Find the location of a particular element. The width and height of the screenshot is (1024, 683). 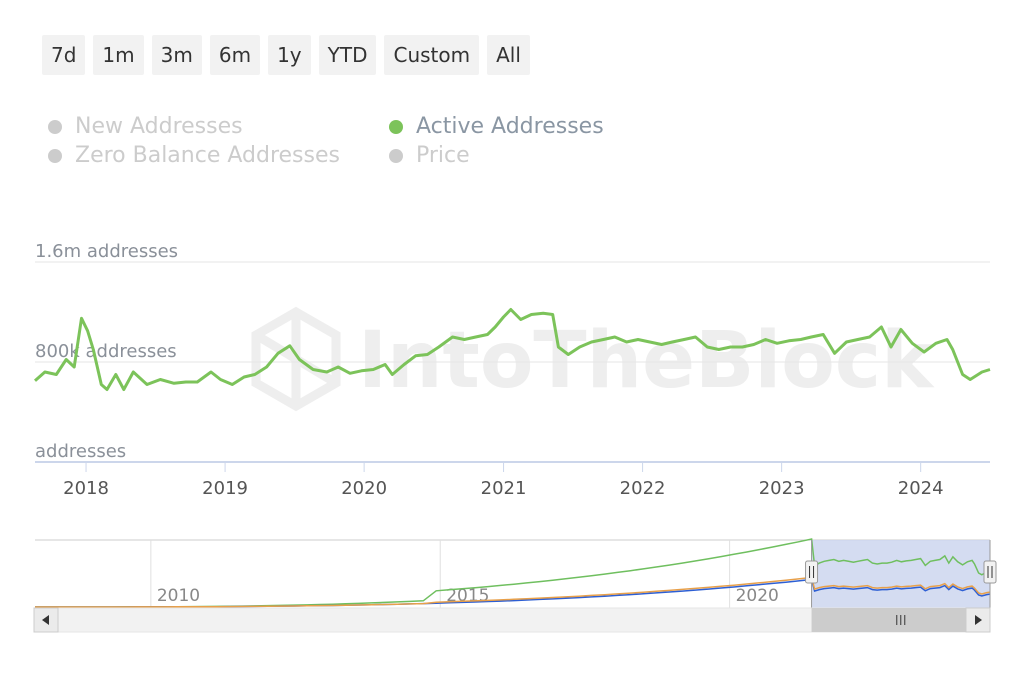

x-tick-label: 2024 is located at coordinates (921, 488).